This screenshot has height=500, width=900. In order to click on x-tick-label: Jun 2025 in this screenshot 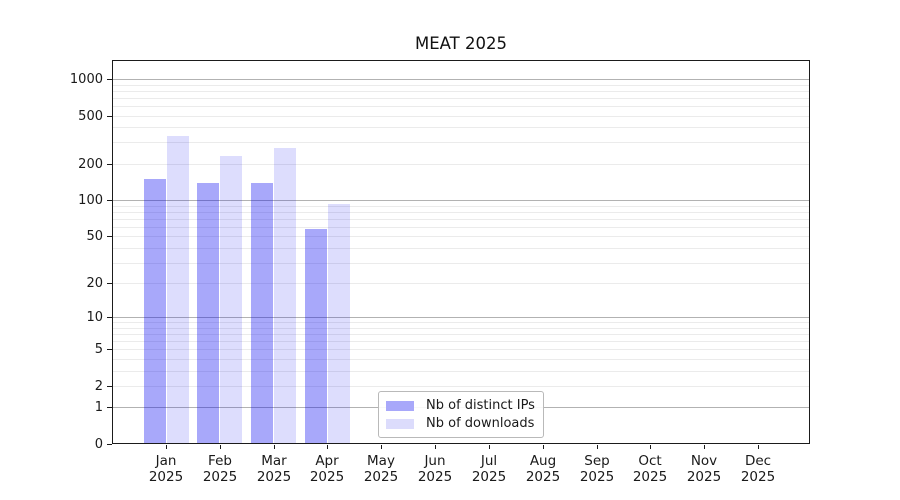, I will do `click(435, 469)`.